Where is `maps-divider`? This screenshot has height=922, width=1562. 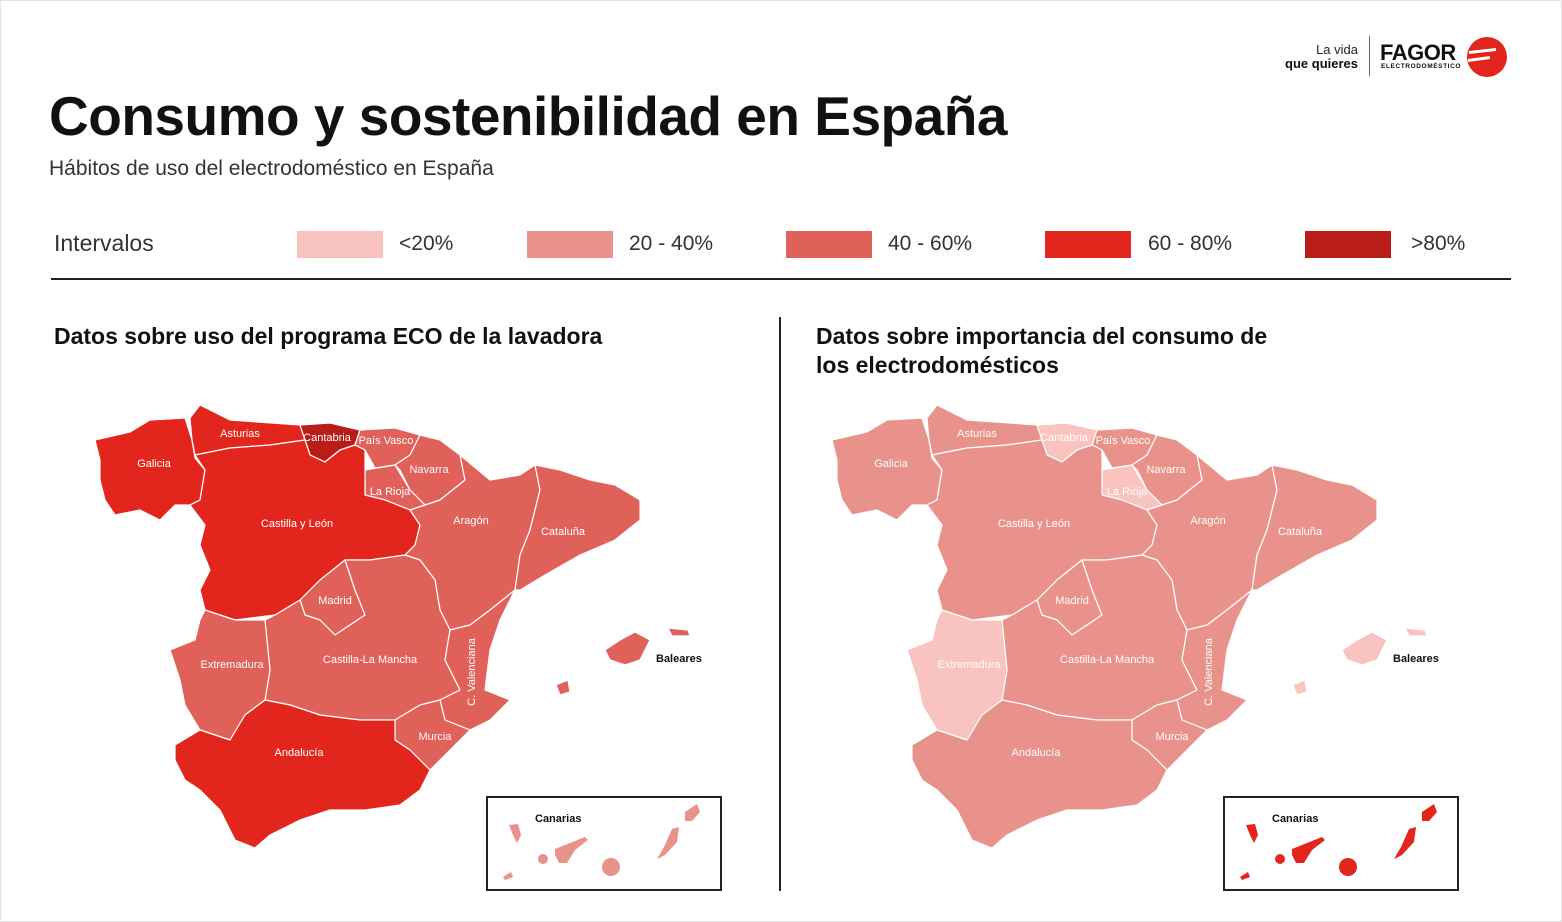
maps-divider is located at coordinates (780, 604).